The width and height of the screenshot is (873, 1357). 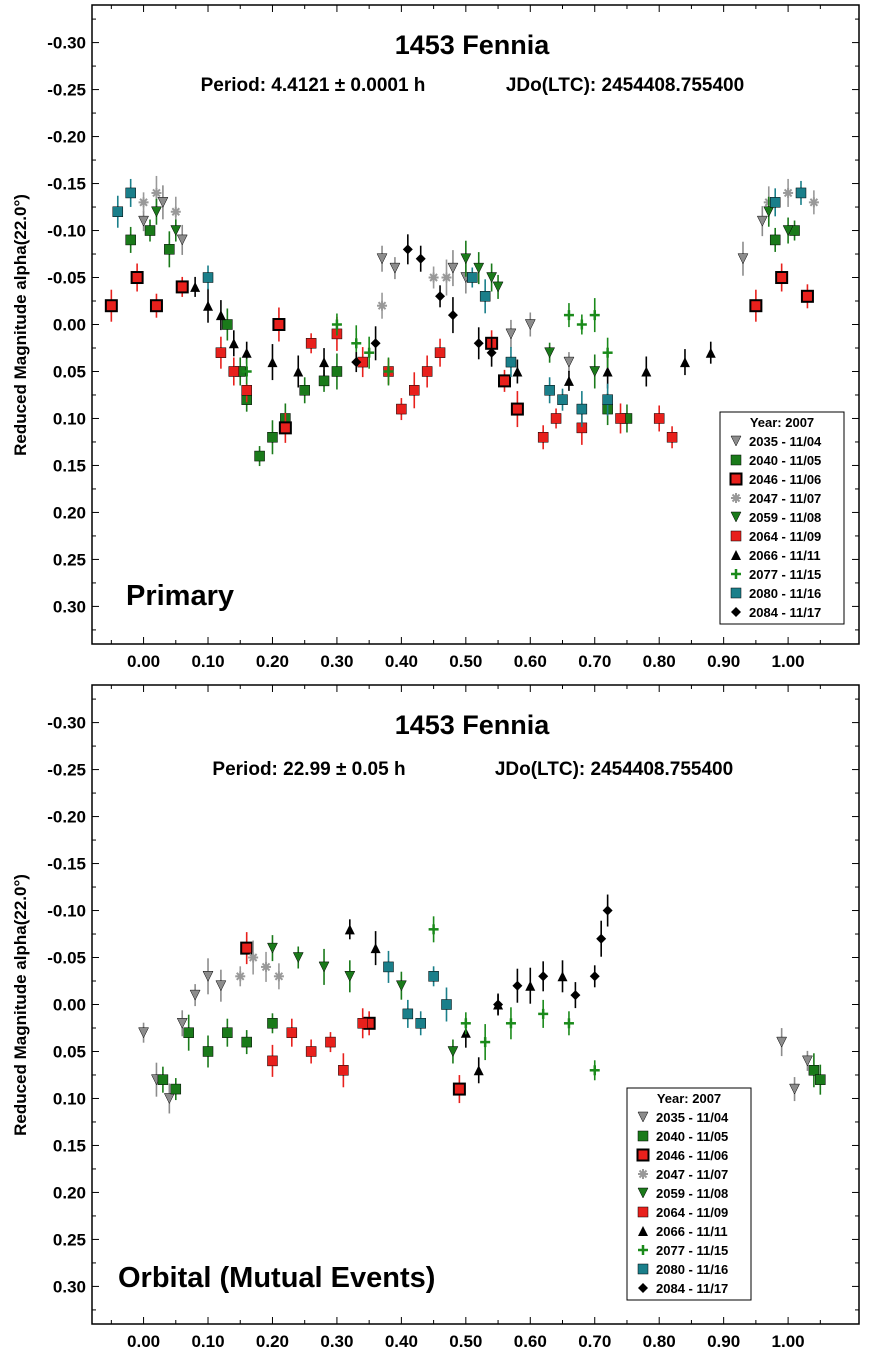 What do you see at coordinates (594, 661) in the screenshot?
I see `x-tick-label: 0.70` at bounding box center [594, 661].